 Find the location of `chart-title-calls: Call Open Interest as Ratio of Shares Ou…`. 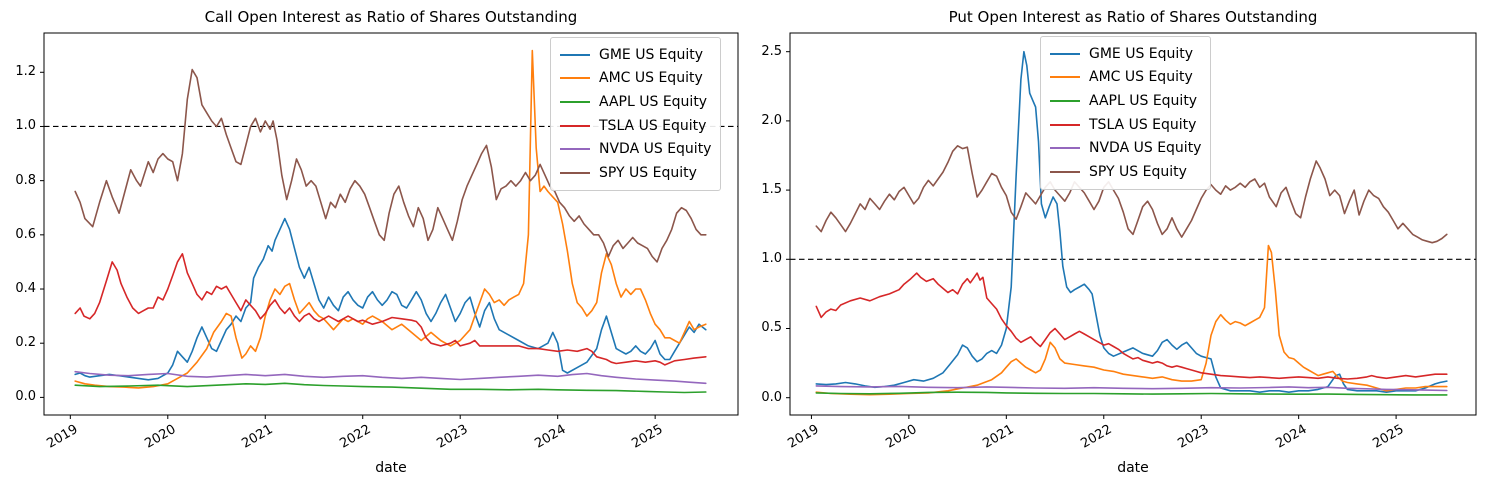

chart-title-calls: Call Open Interest as Ratio of Shares Ou… is located at coordinates (391, 17).